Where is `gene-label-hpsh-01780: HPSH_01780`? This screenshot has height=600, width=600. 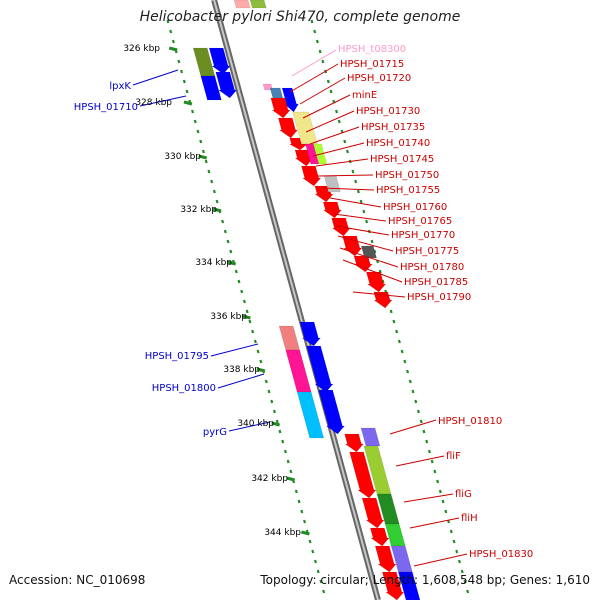 gene-label-hpsh-01780: HPSH_01780 is located at coordinates (432, 267).